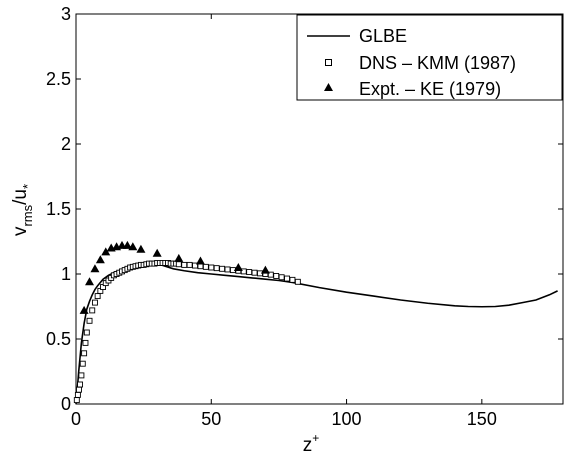 Image resolution: width=572 pixels, height=457 pixels. What do you see at coordinates (66, 274) in the screenshot?
I see `y-tick-label: 1` at bounding box center [66, 274].